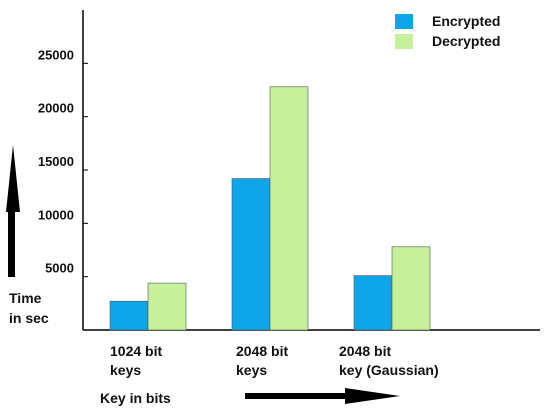 The image size is (547, 410). Describe the element at coordinates (56, 108) in the screenshot. I see `y-tick-label: 20000` at that location.